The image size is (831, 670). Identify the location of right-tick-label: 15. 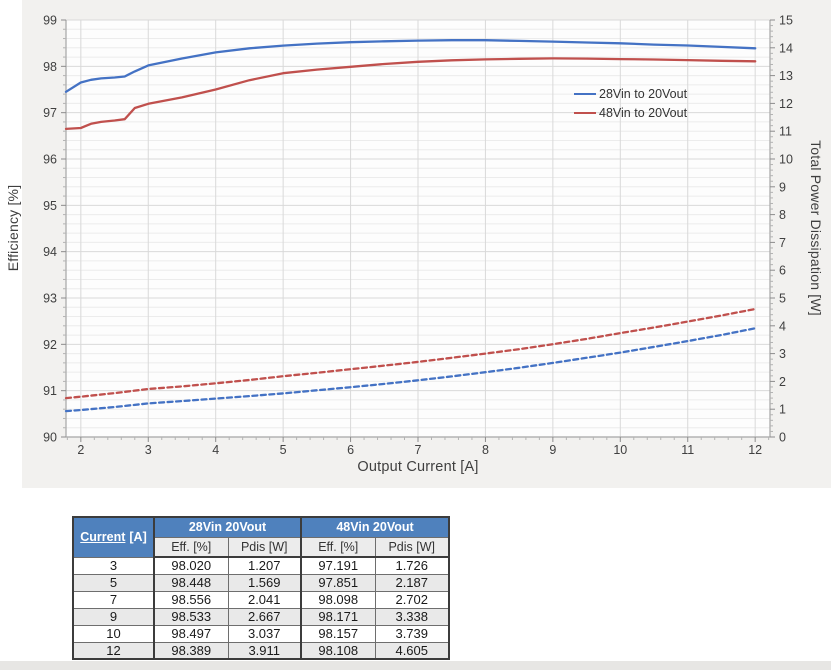
(786, 21).